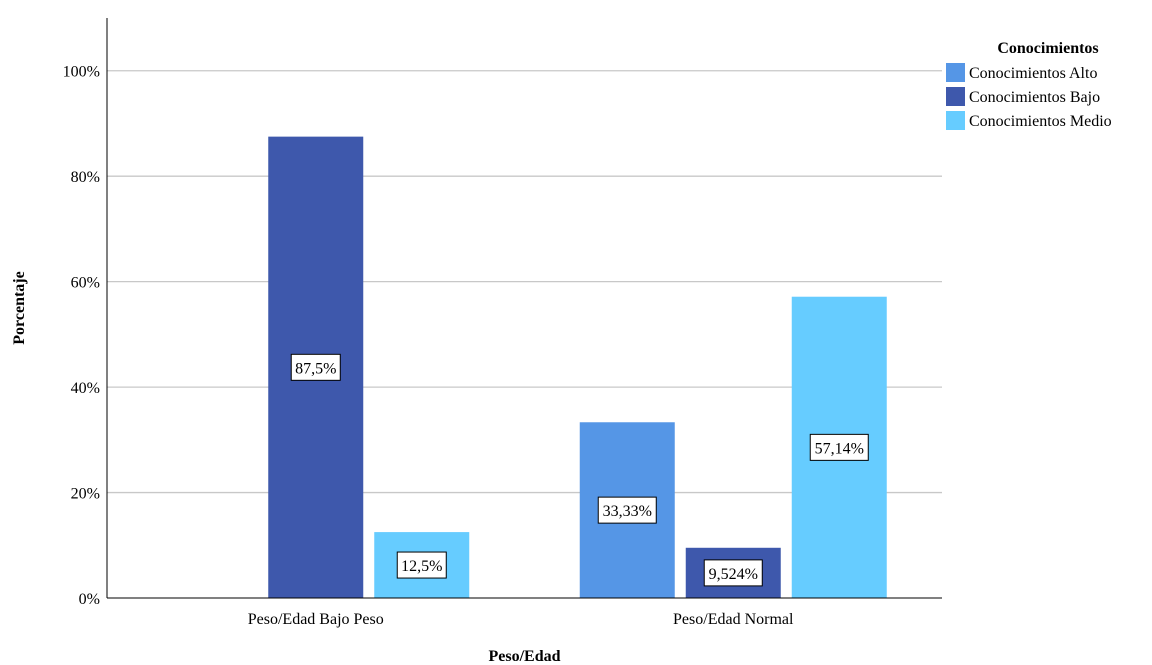 This screenshot has height=665, width=1152. I want to click on legend-title: Conocimientos, so click(1047, 48).